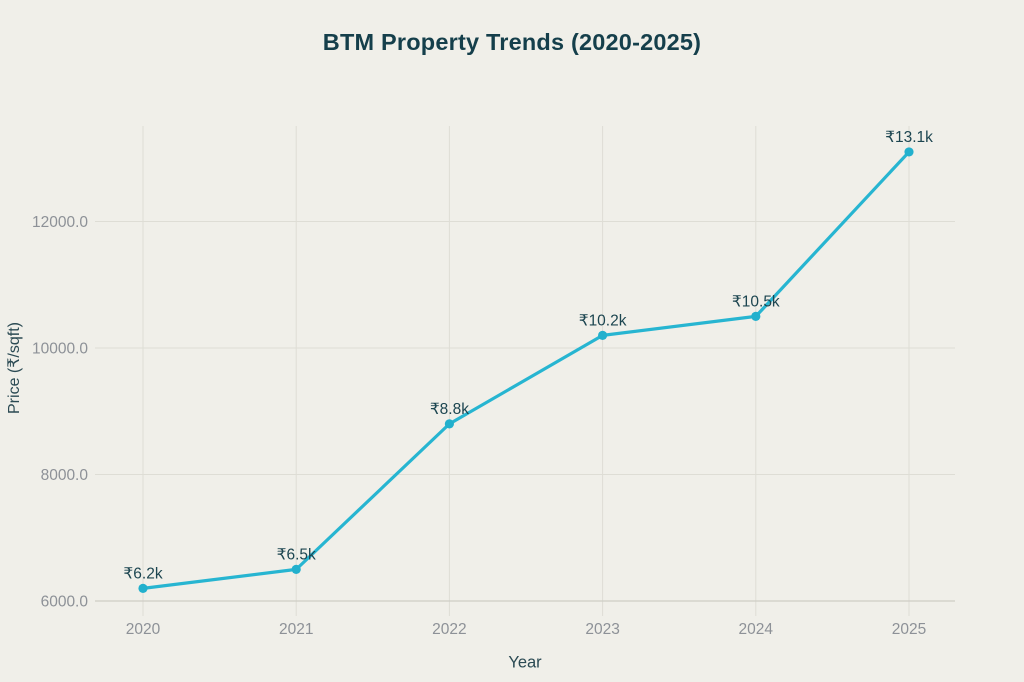 Image resolution: width=1024 pixels, height=682 pixels. I want to click on x-tick-label: 2024, so click(756, 629).